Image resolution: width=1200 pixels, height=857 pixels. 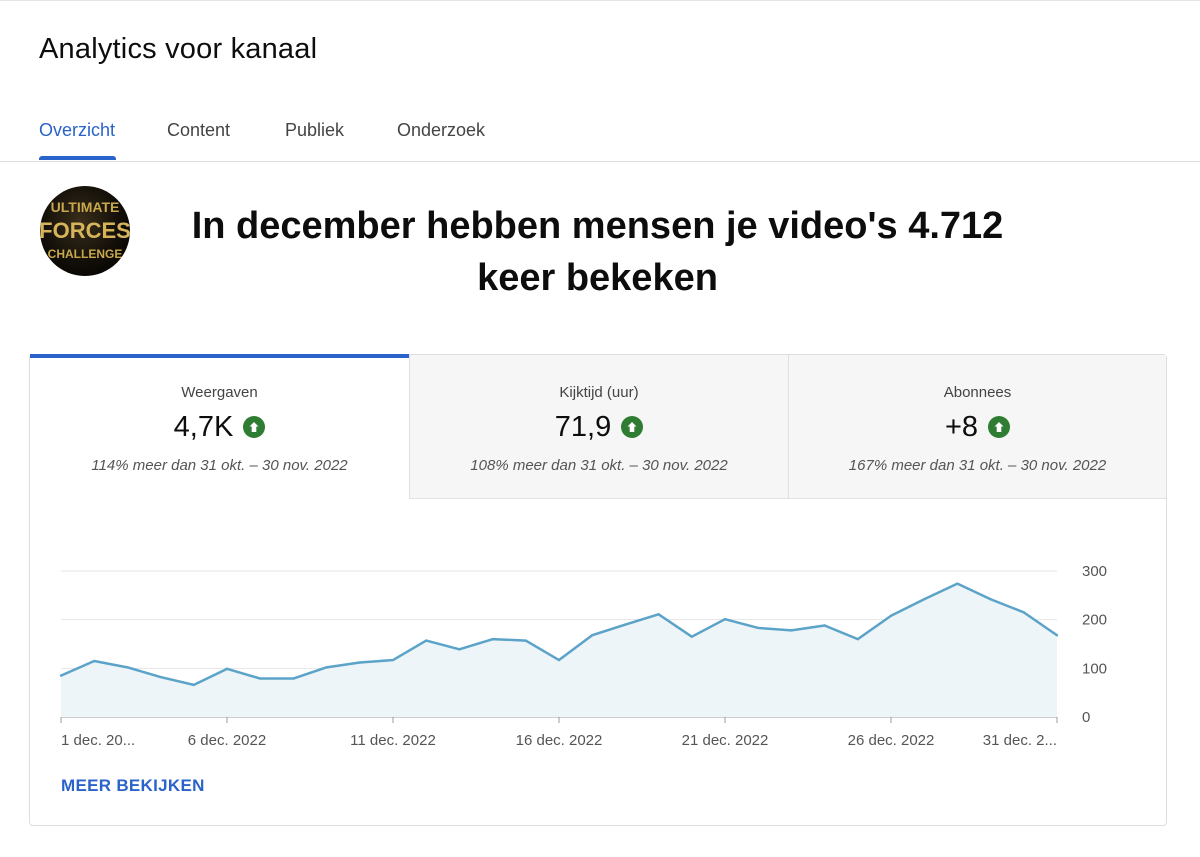 I want to click on x-tick-label: 16 dec. 2022, so click(x=559, y=740).